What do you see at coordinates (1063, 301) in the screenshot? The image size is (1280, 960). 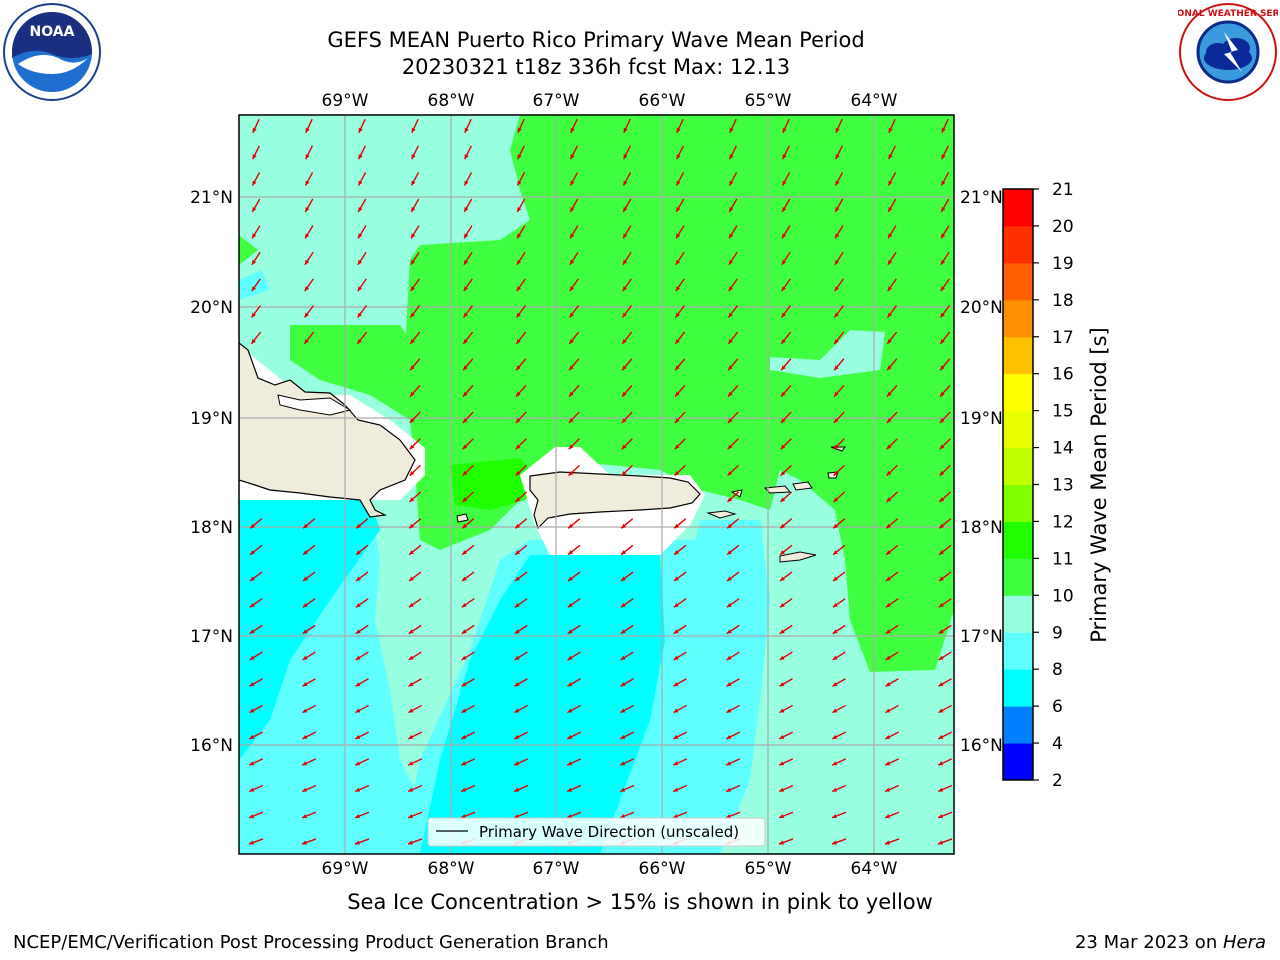 I see `colorbar-tick-label: 18` at bounding box center [1063, 301].